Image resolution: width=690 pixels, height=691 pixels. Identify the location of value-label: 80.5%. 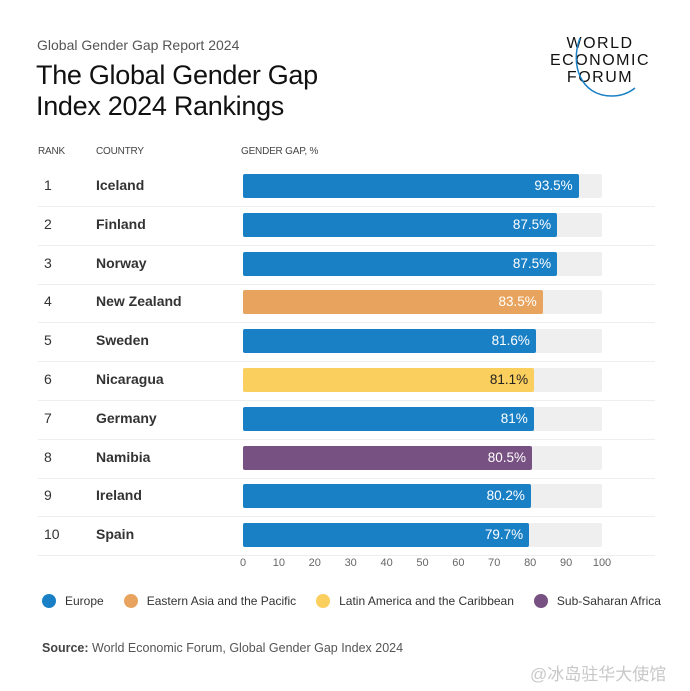
(506, 457).